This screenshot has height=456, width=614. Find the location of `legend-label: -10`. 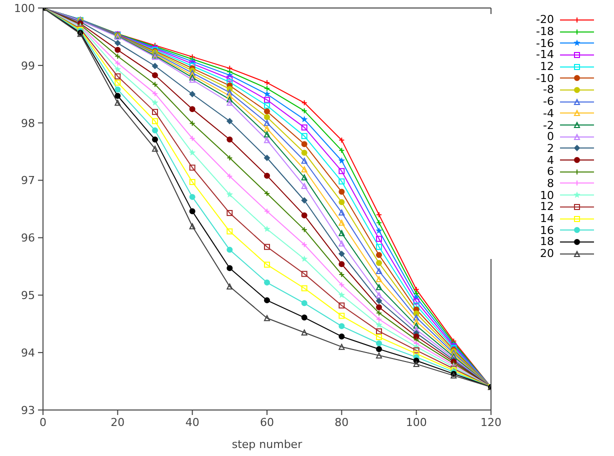

legend-label: -10 is located at coordinates (545, 78).